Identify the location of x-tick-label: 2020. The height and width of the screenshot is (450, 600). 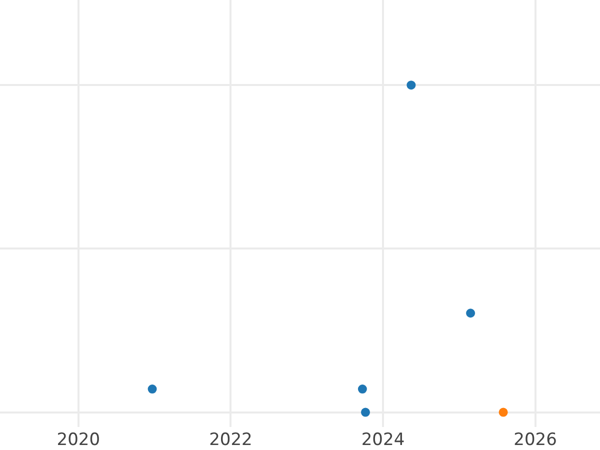
(78, 440).